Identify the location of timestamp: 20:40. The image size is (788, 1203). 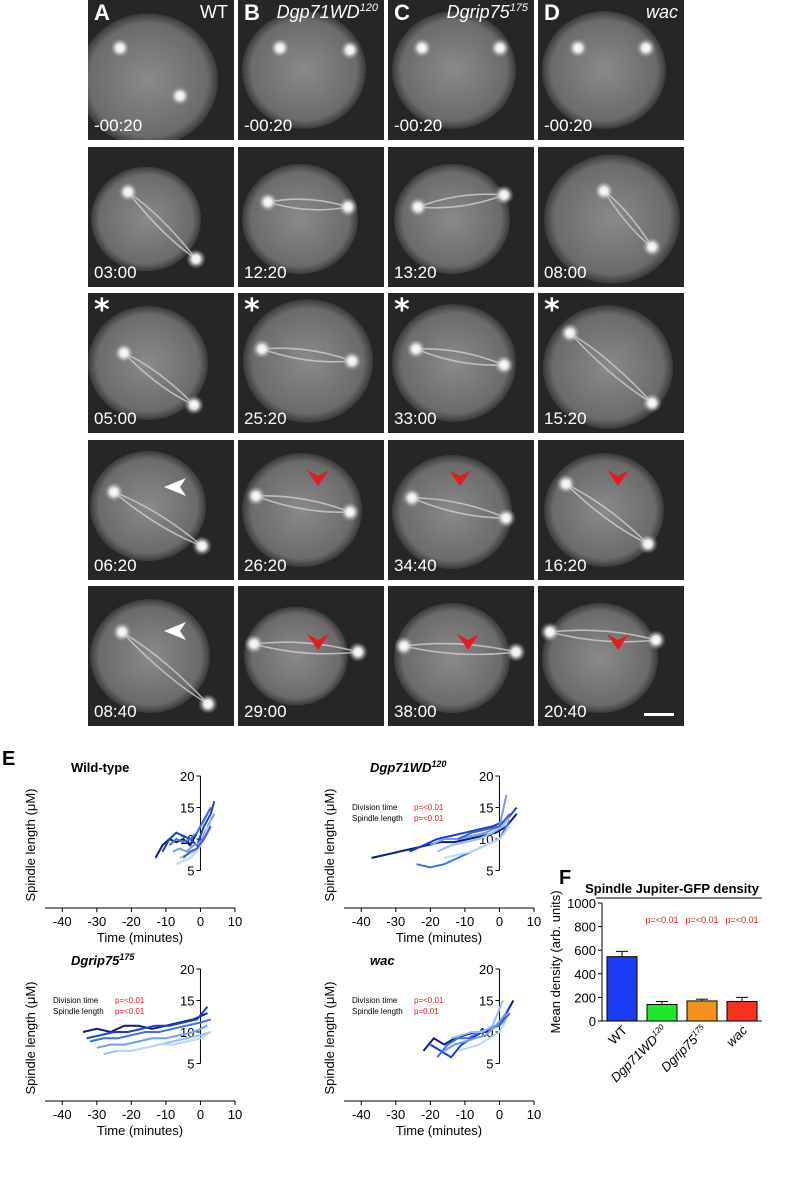
(565, 711).